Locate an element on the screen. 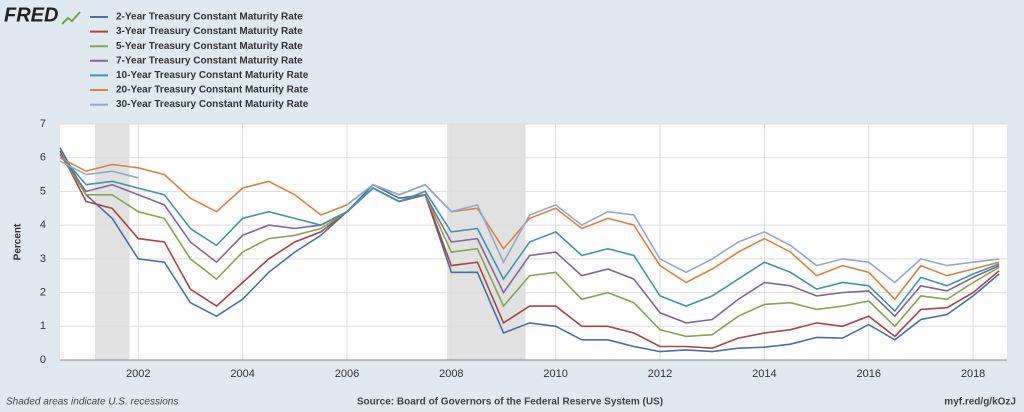 This screenshot has width=1024, height=412. legend-label: 2-Year Treasury Constant Maturity Rate is located at coordinates (209, 17).